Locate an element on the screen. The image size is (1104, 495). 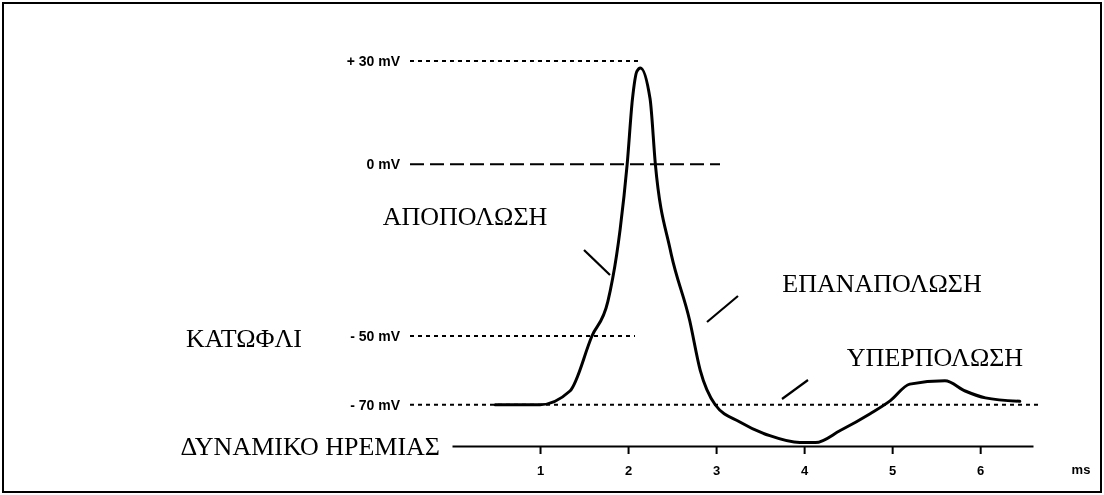
text: ΚΑΤΩΦΛΙ is located at coordinates (244, 338).